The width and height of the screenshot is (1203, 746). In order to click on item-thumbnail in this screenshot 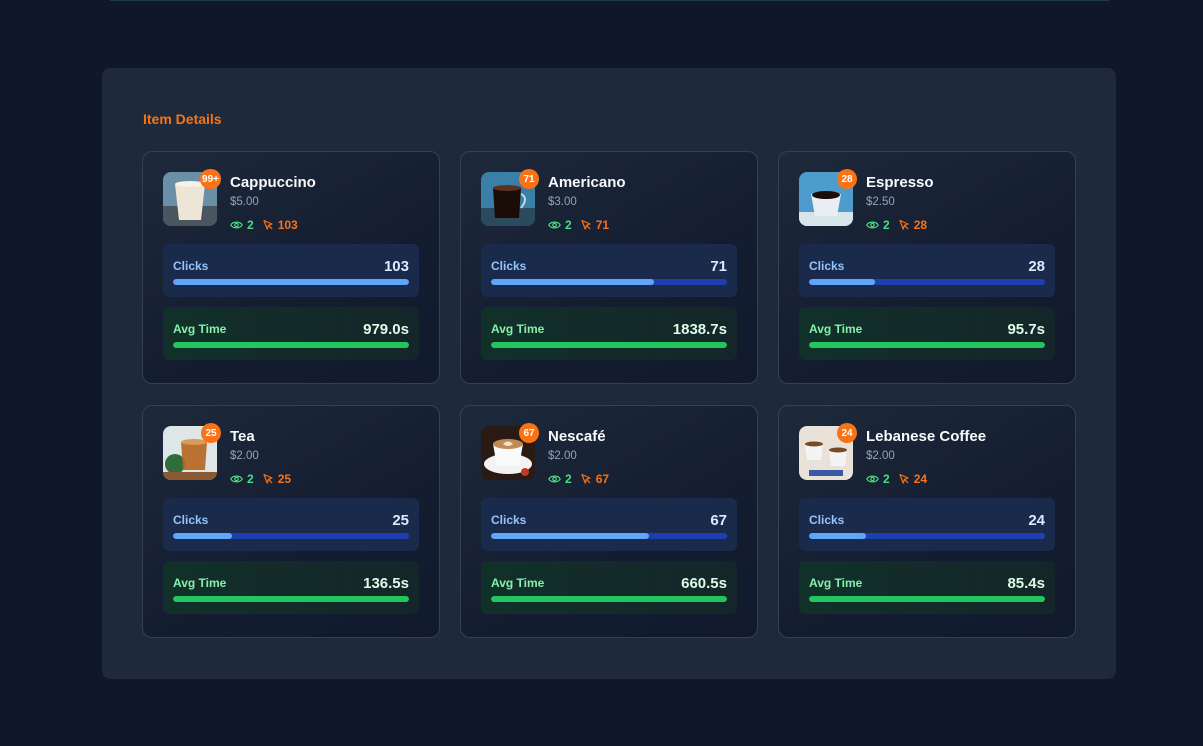, I will do `click(826, 199)`.